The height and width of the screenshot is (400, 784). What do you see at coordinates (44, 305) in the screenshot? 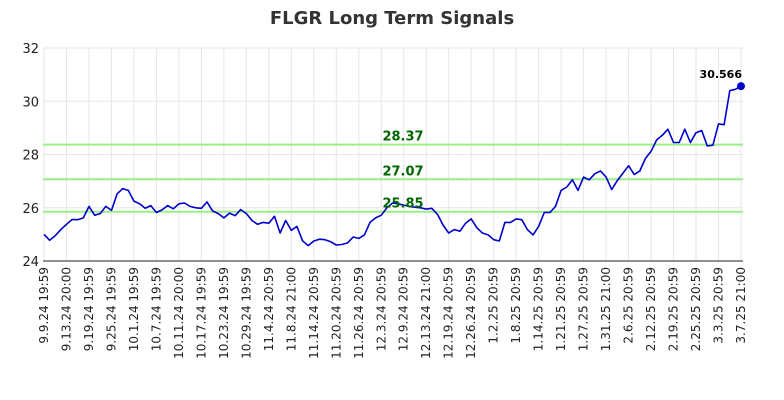
I see `x-tick-label: 9.9.24 19:59` at bounding box center [44, 305].